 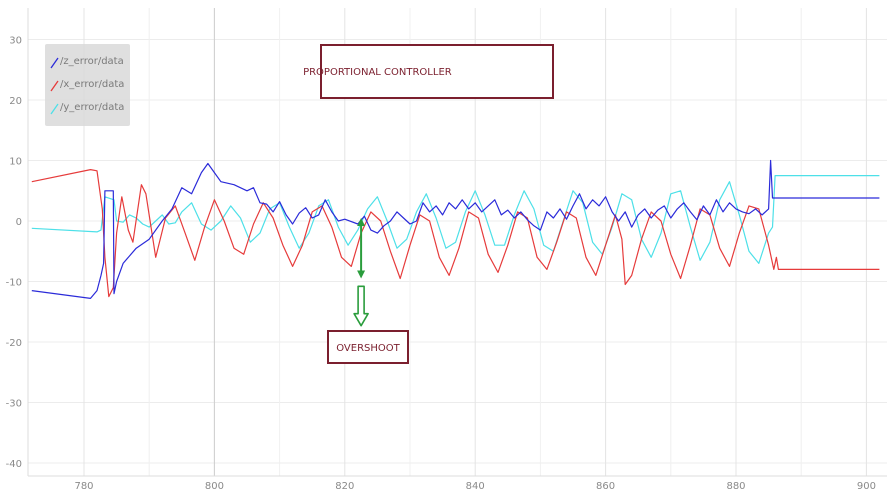 What do you see at coordinates (735, 486) in the screenshot?
I see `x-tick-label: 880` at bounding box center [735, 486].